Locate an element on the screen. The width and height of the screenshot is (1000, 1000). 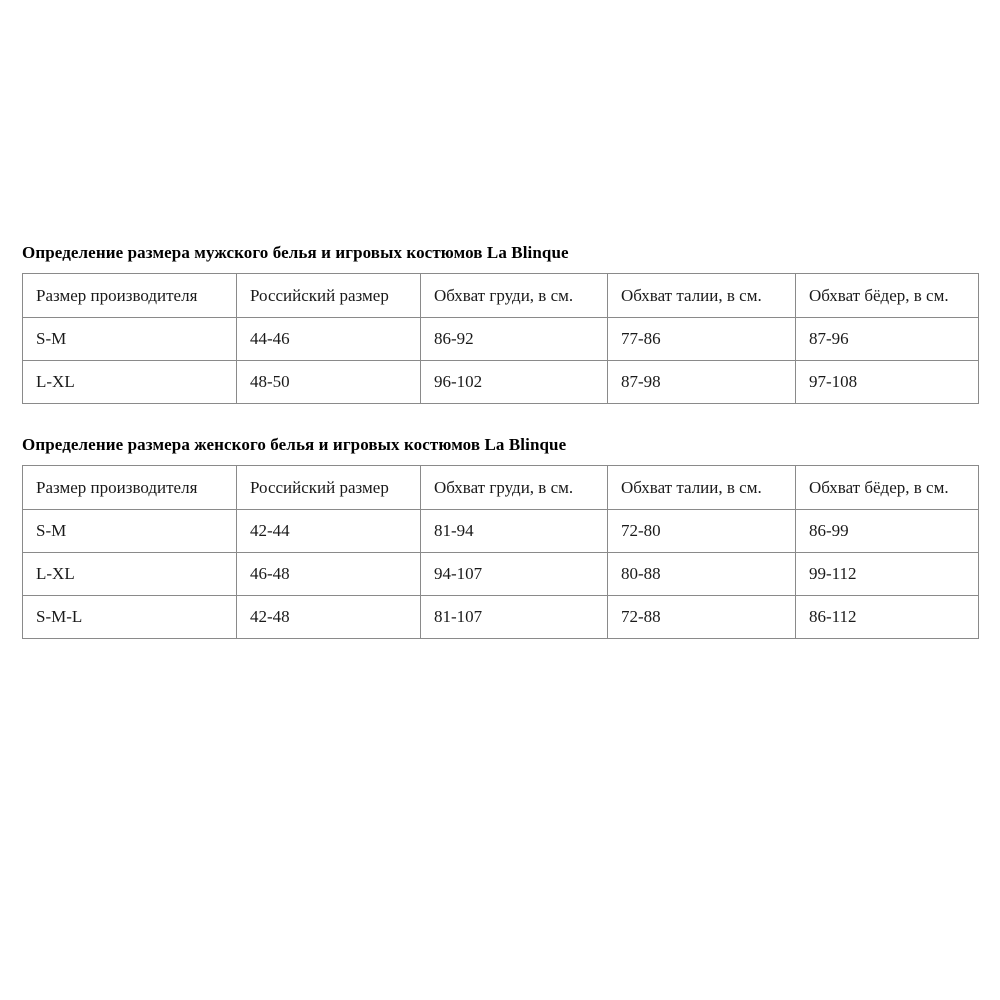
cell-hips: 97-108 is located at coordinates (887, 382).